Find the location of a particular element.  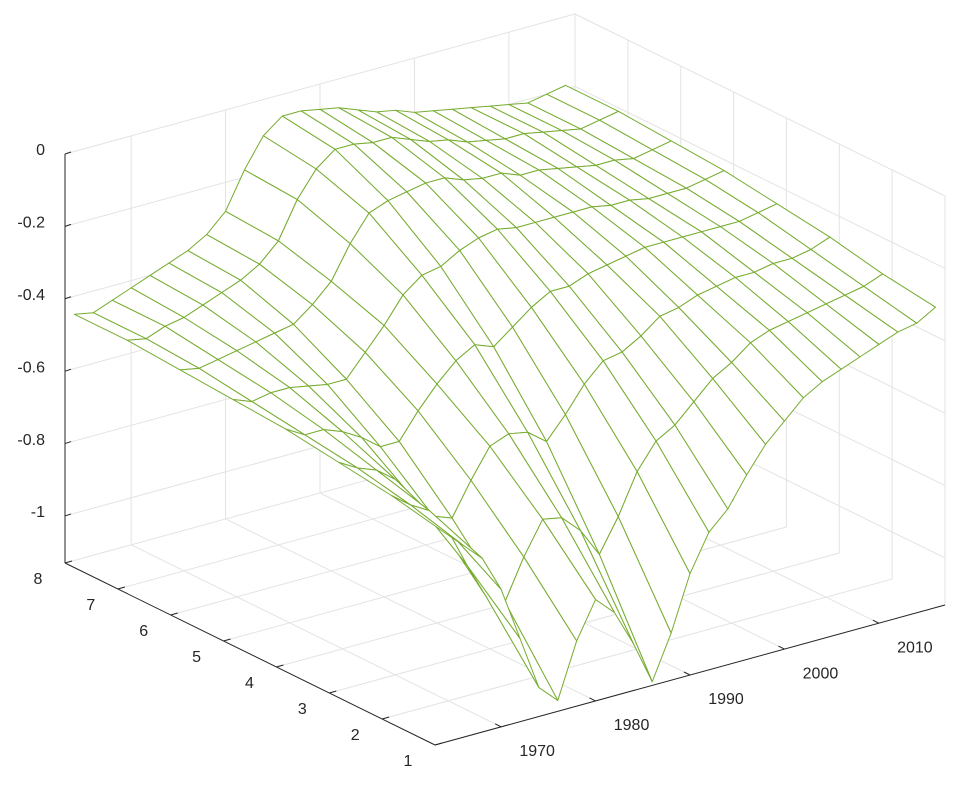

z-tick-label: -0.2 is located at coordinates (31, 223).